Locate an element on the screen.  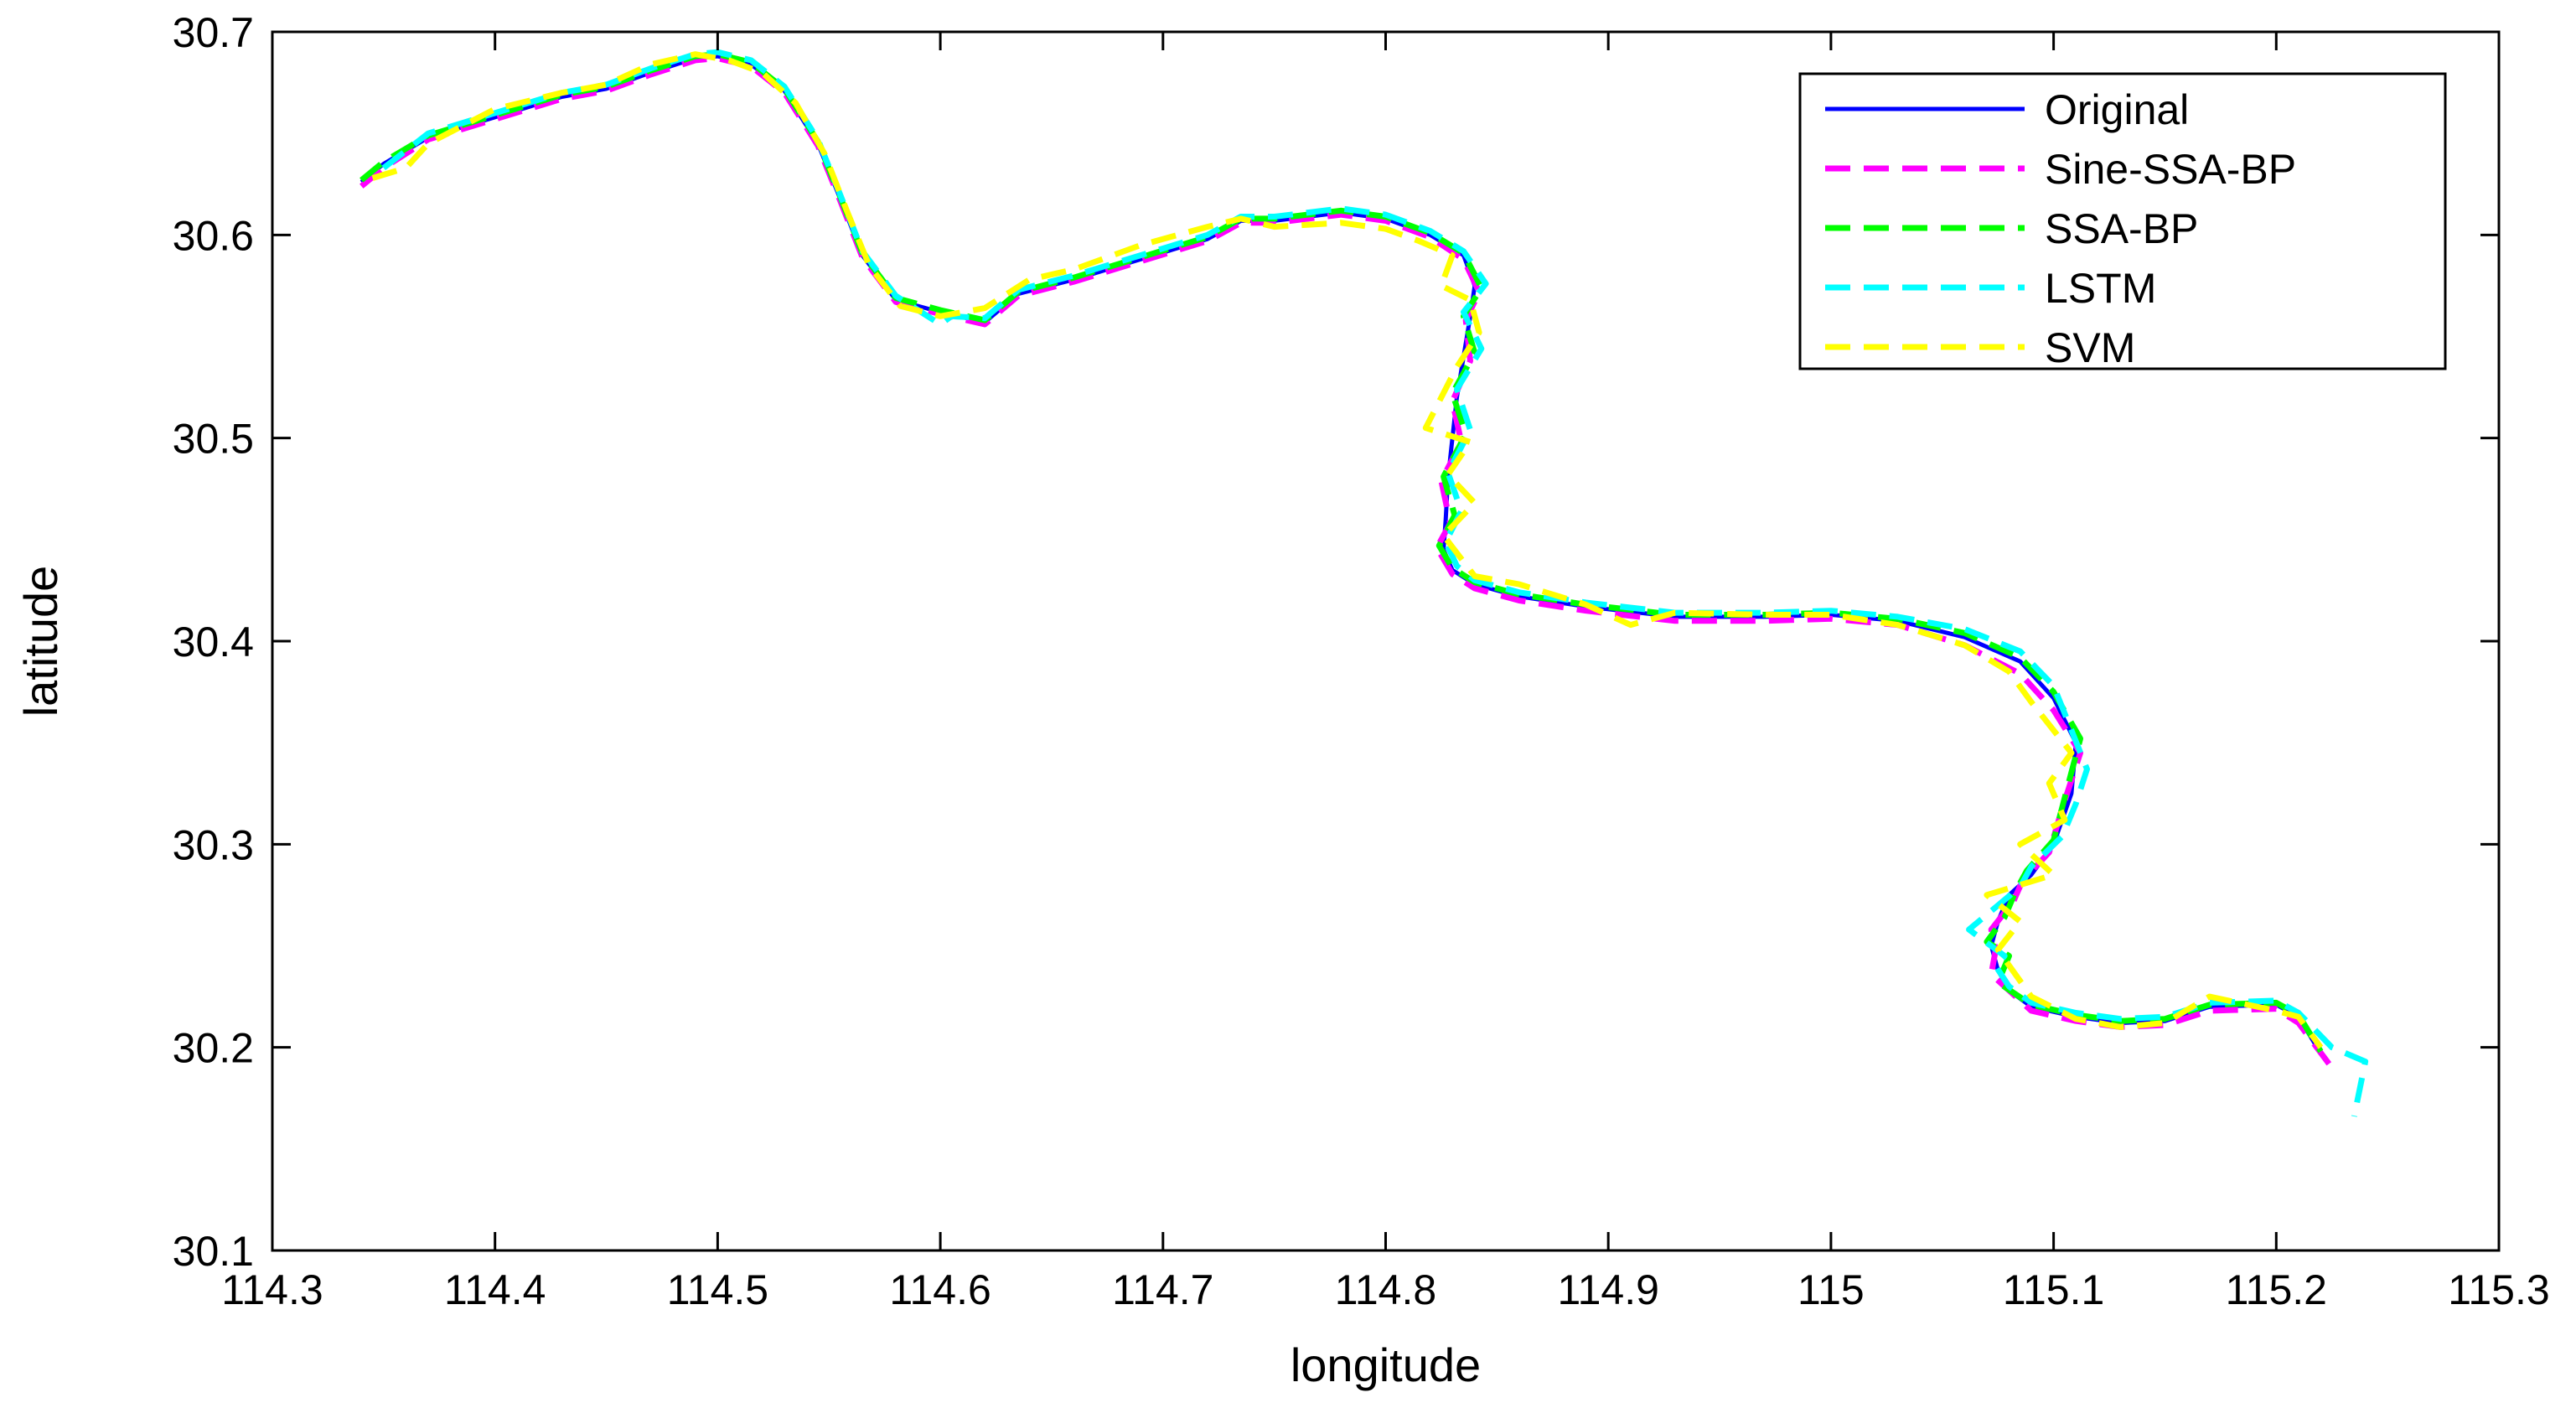
x-tick-label: 114.6 is located at coordinates (940, 1289).